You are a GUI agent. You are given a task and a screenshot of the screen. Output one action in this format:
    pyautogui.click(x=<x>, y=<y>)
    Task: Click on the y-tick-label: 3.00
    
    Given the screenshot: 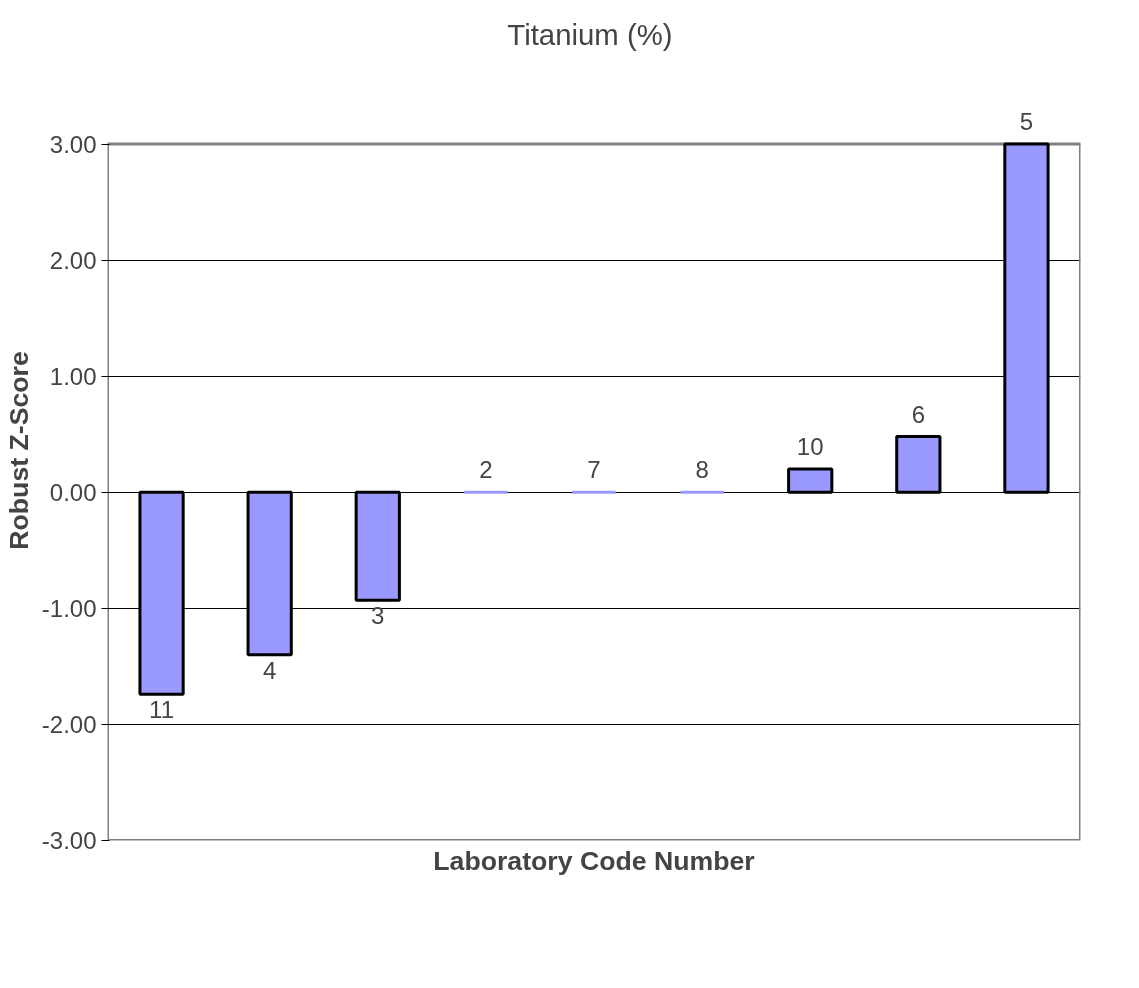 What is the action you would take?
    pyautogui.click(x=73, y=144)
    